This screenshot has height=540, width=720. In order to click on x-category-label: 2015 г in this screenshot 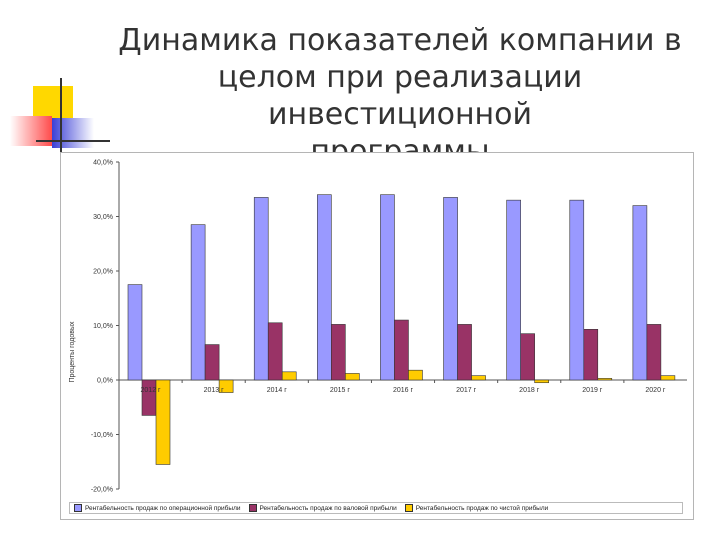, I will do `click(340, 390)`.